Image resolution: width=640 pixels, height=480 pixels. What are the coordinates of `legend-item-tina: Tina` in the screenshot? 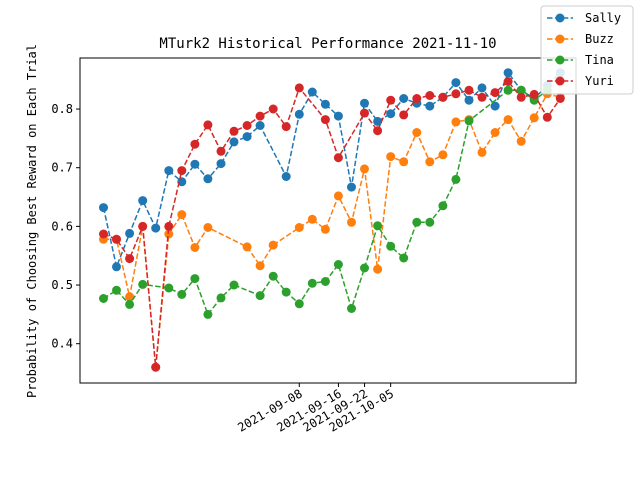 It's located at (580, 60).